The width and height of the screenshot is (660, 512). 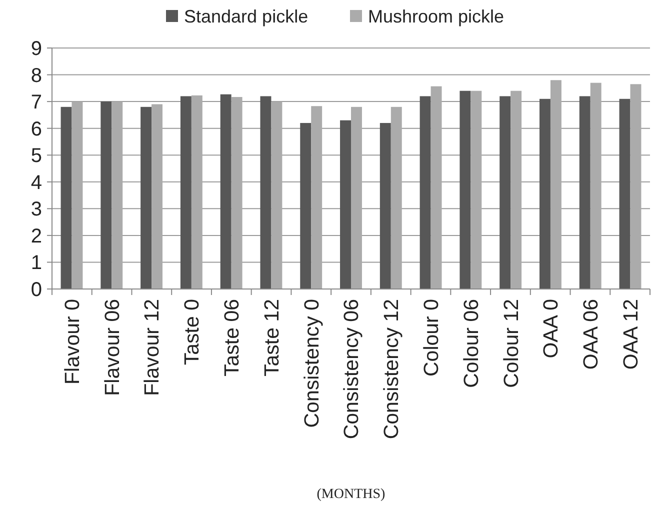 I want to click on x-tick-label: Flavour 0, so click(x=72, y=341).